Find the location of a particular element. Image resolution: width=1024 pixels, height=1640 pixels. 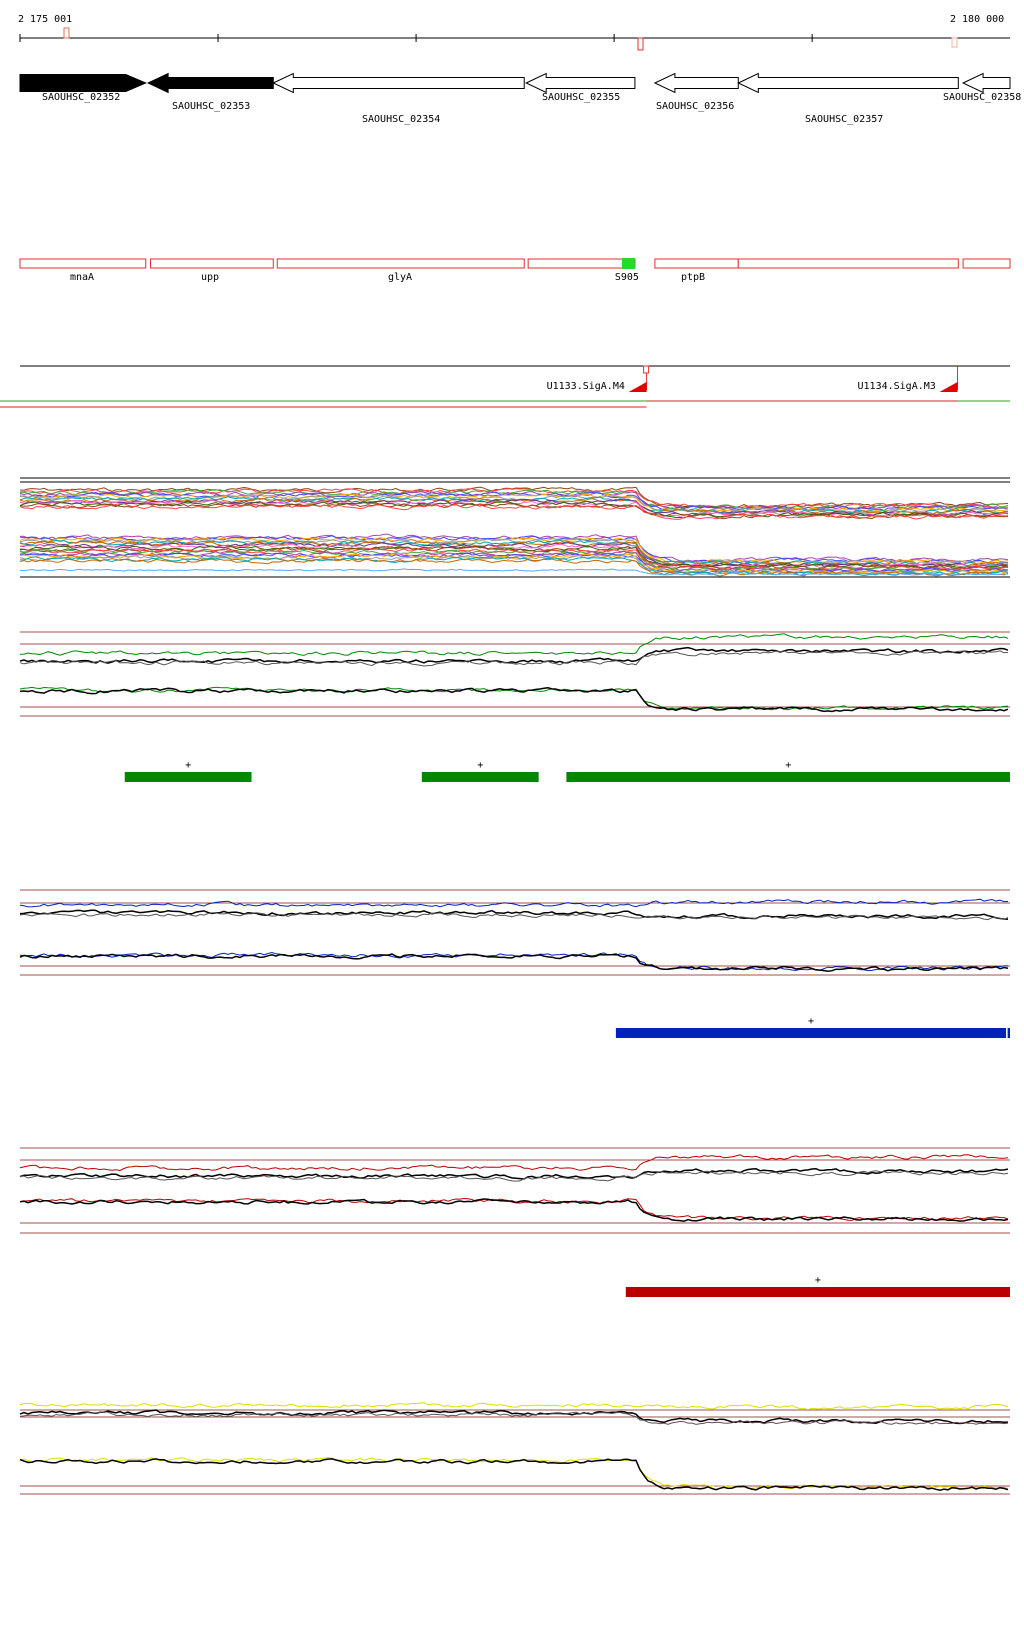

operon-label: upp is located at coordinates (210, 277).